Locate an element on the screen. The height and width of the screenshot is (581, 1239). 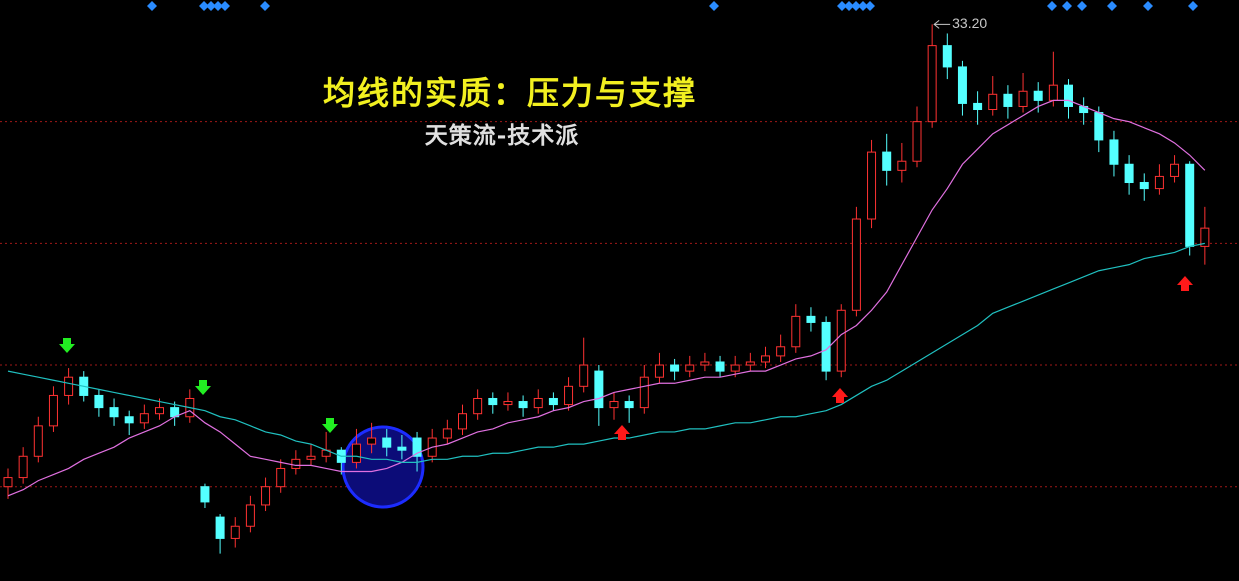
sell-arrows is located at coordinates (198, 385).